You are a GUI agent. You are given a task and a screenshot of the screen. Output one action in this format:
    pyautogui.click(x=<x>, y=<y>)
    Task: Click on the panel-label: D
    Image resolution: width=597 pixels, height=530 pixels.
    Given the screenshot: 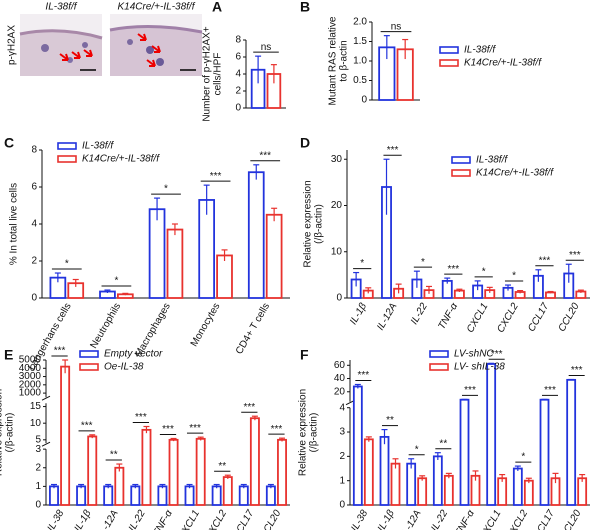 What is the action you would take?
    pyautogui.click(x=305, y=143)
    